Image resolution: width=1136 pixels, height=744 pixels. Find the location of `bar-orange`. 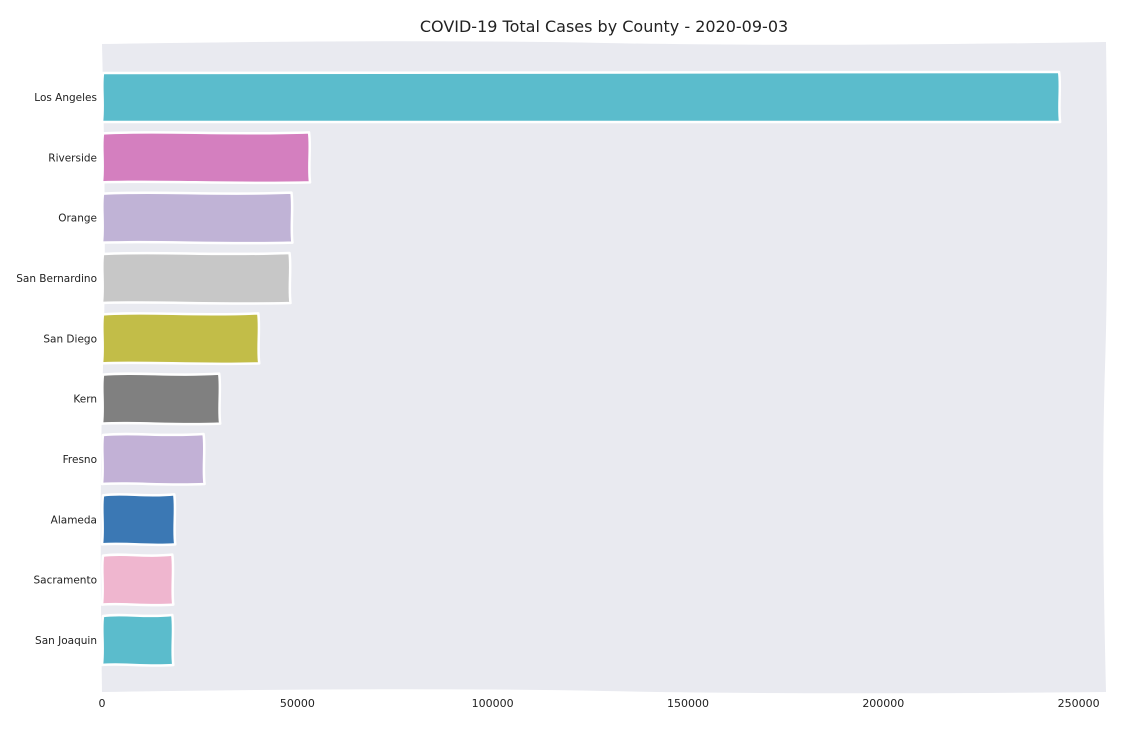

bar-orange is located at coordinates (197, 218).